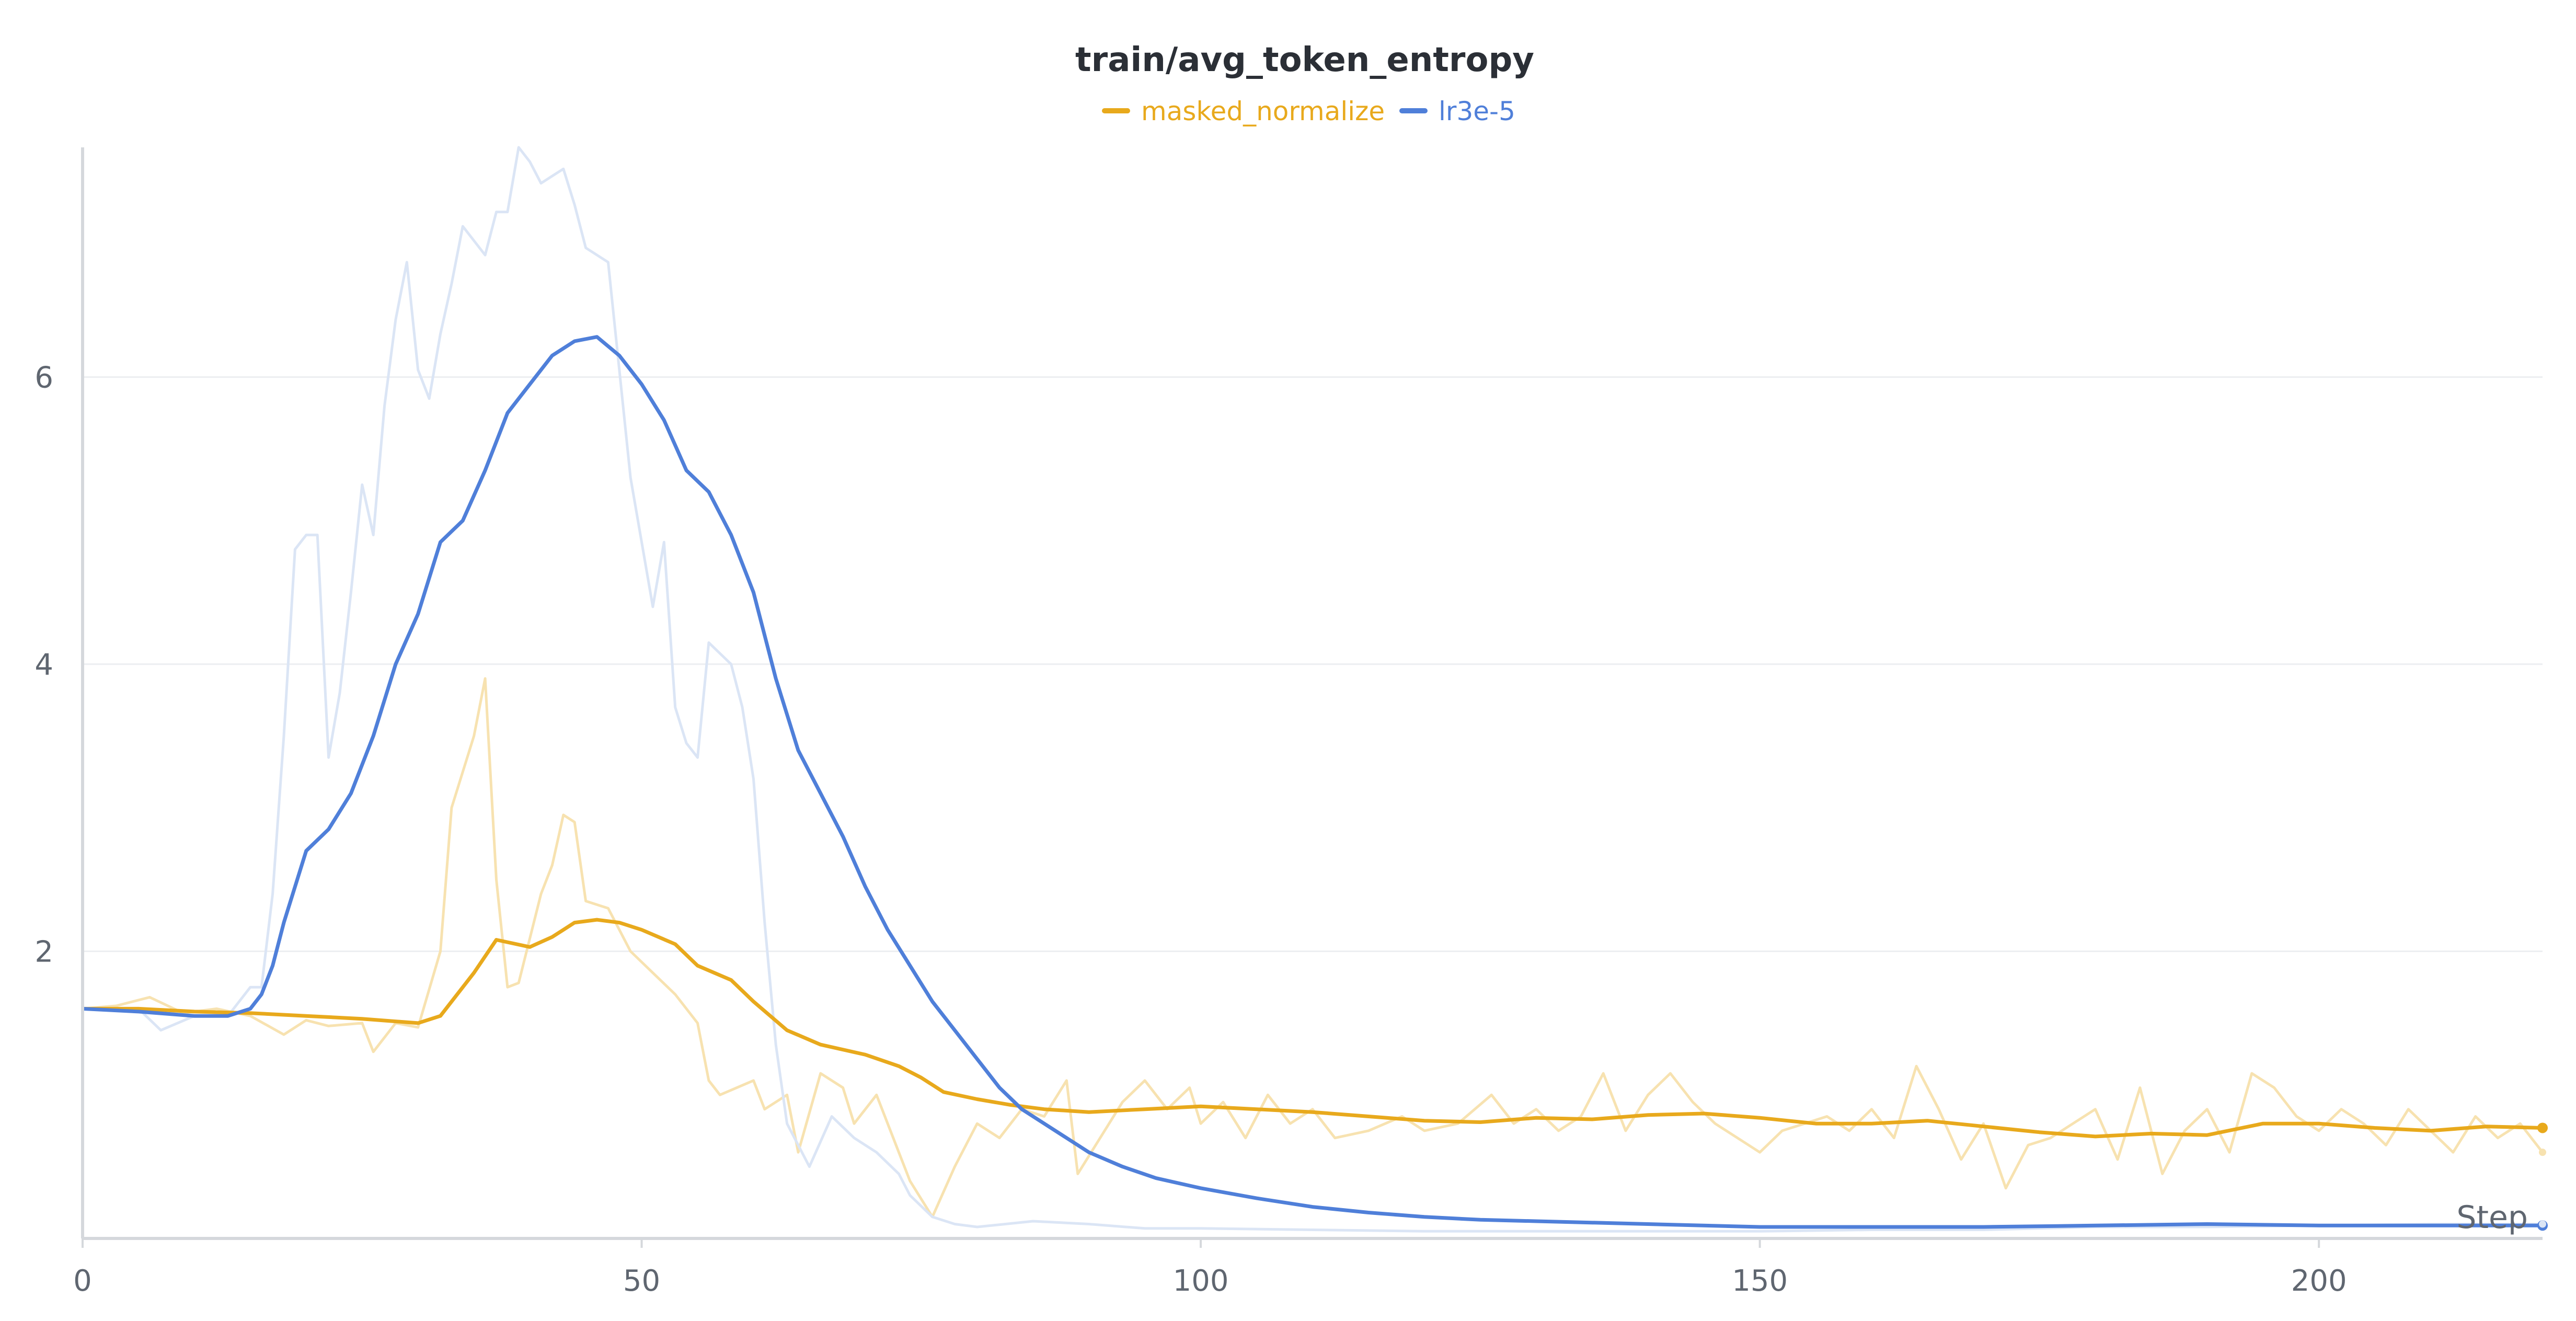 The height and width of the screenshot is (1321, 2576). I want to click on legend-item-lr3e-5: lr3e-5, so click(1458, 111).